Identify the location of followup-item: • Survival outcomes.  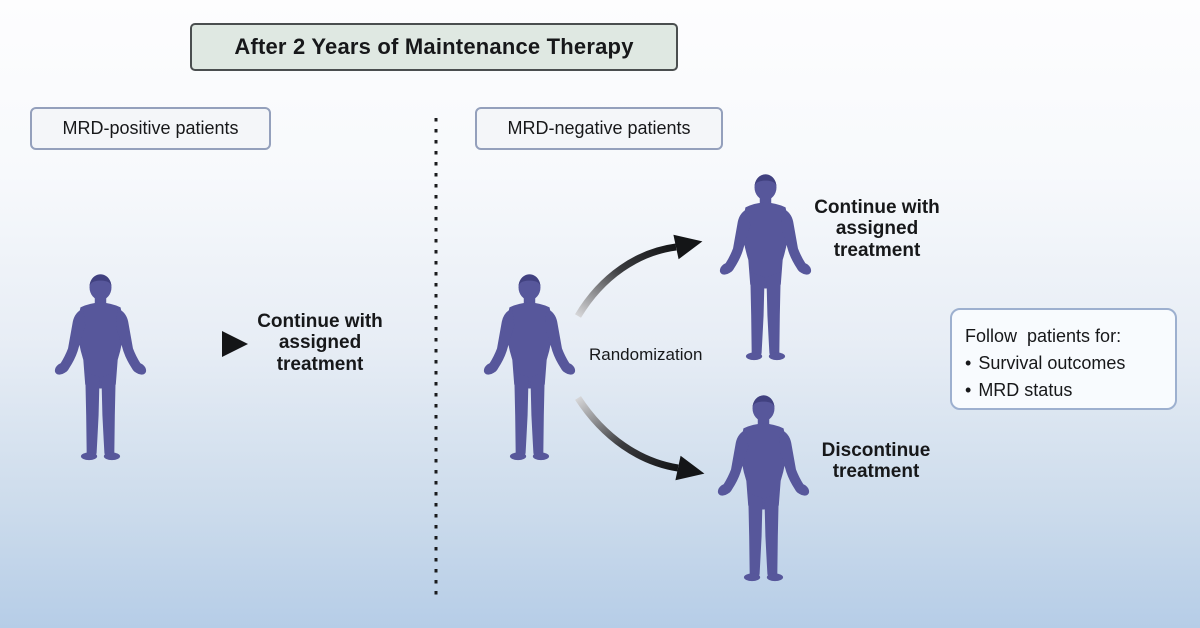
(1065, 363).